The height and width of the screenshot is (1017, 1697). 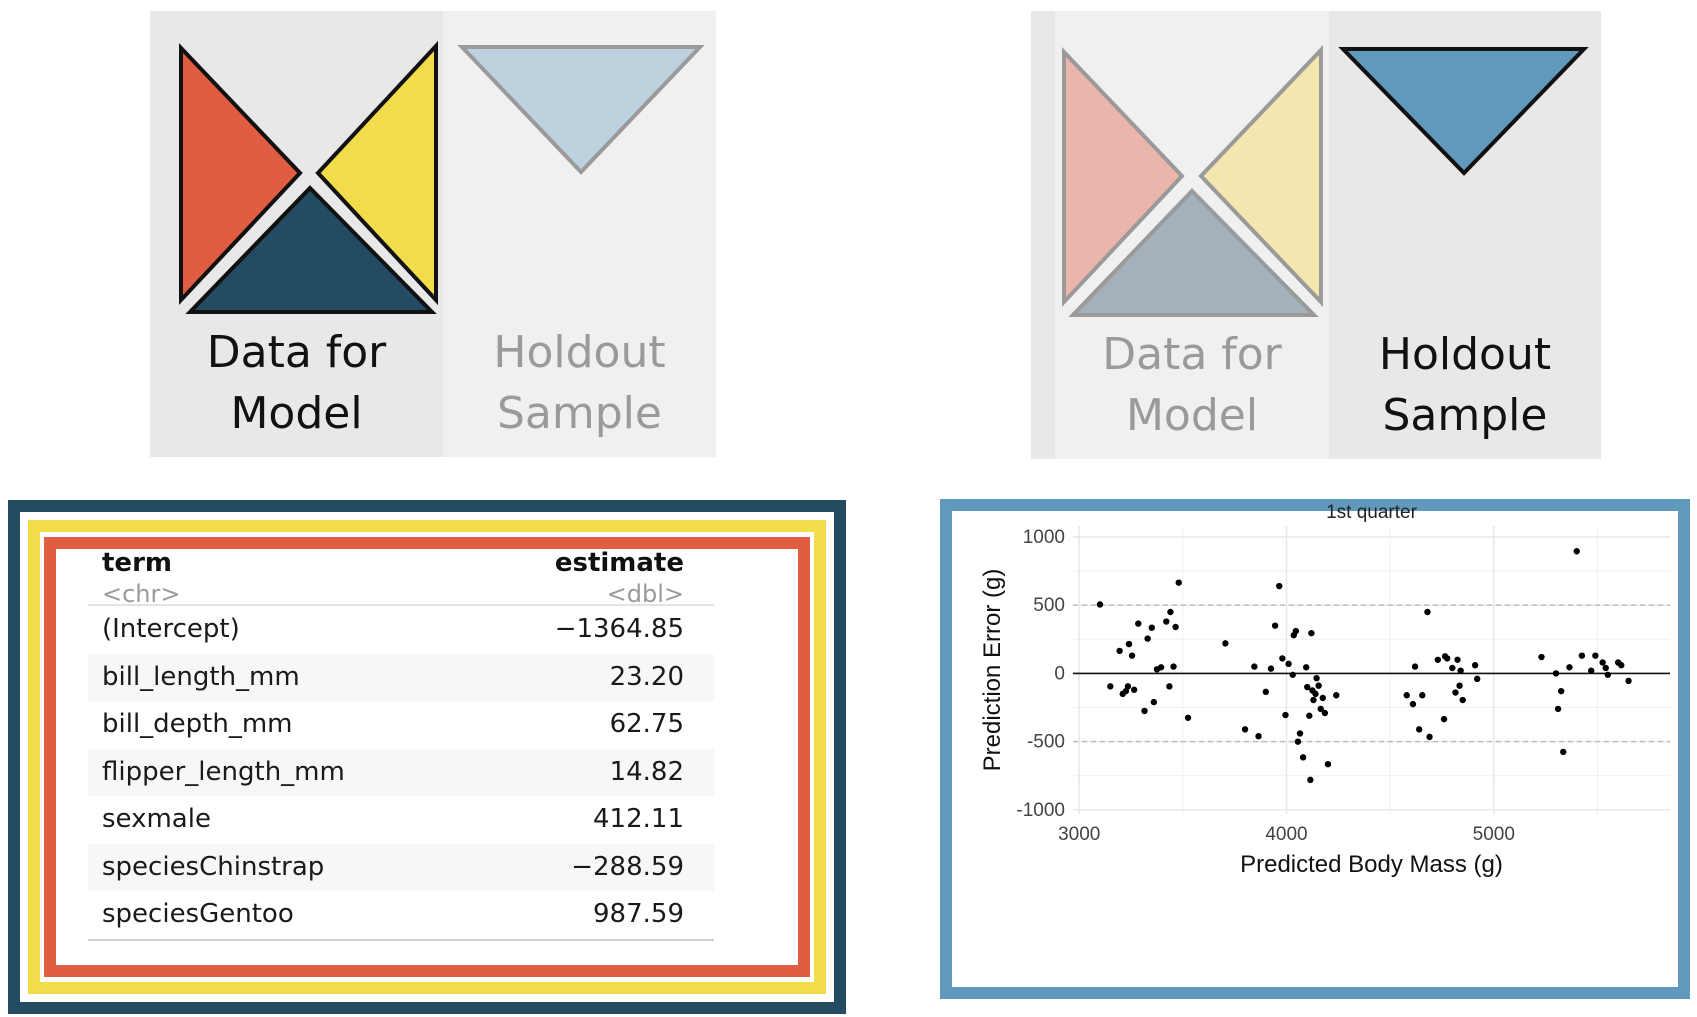 I want to click on y-tick-label: 1000, so click(x=1044, y=537).